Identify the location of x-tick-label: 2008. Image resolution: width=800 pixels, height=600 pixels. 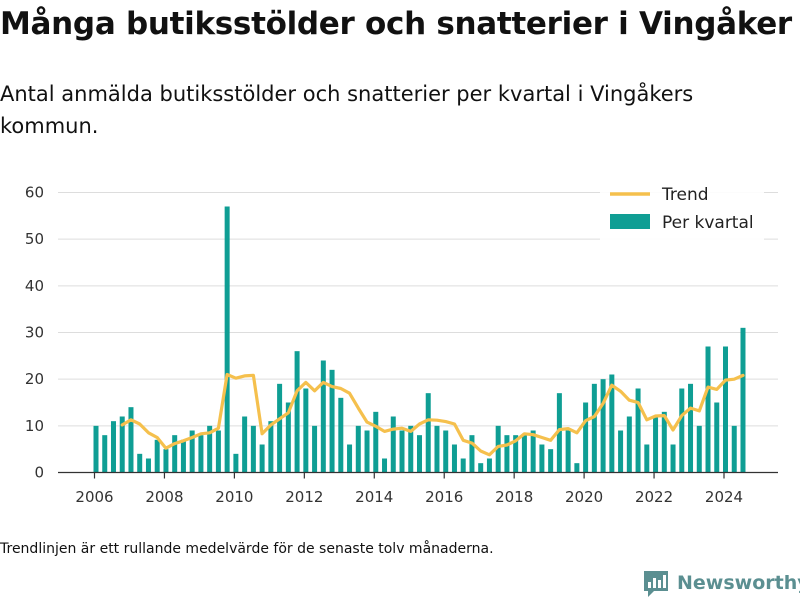
(164, 497).